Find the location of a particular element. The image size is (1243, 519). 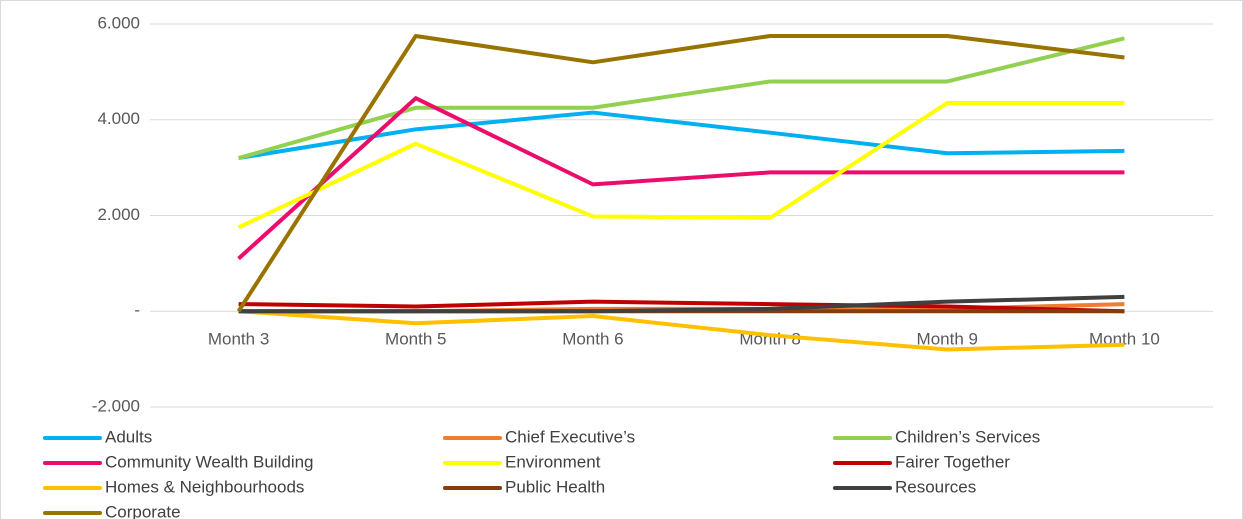

legend-label: Environment is located at coordinates (553, 461).